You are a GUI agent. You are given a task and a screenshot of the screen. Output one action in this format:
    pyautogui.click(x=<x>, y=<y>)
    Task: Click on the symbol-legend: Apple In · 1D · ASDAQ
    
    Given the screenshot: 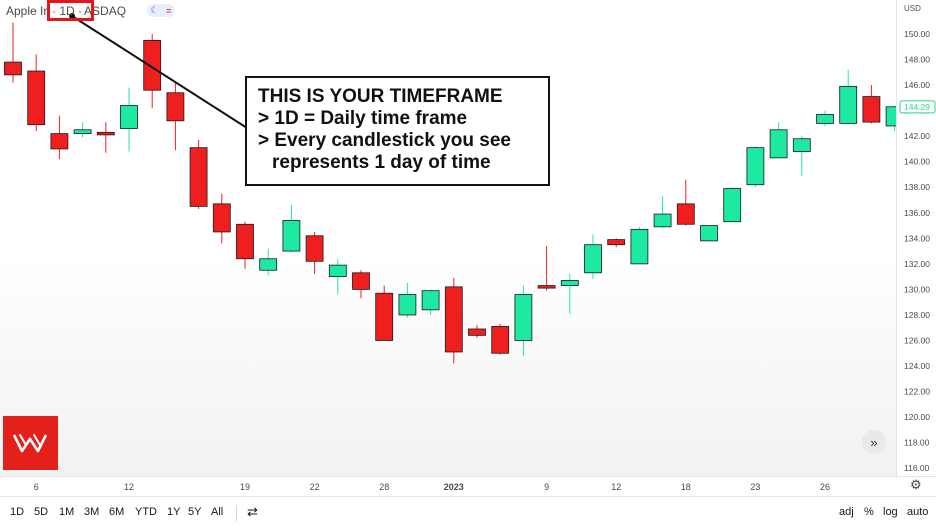 What is the action you would take?
    pyautogui.click(x=67, y=11)
    